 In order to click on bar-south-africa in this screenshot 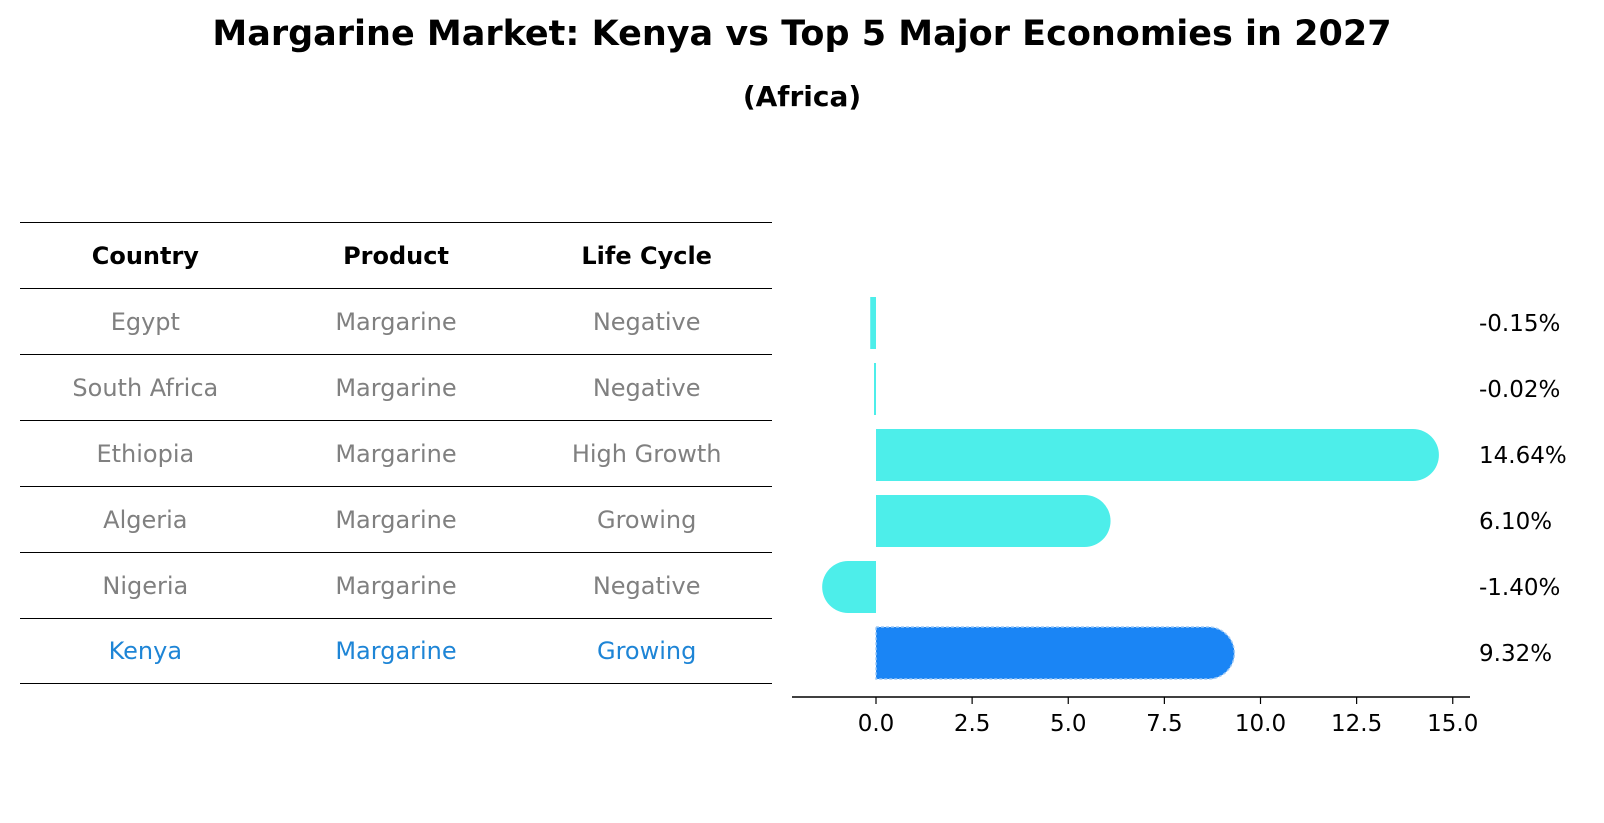, I will do `click(875, 389)`.